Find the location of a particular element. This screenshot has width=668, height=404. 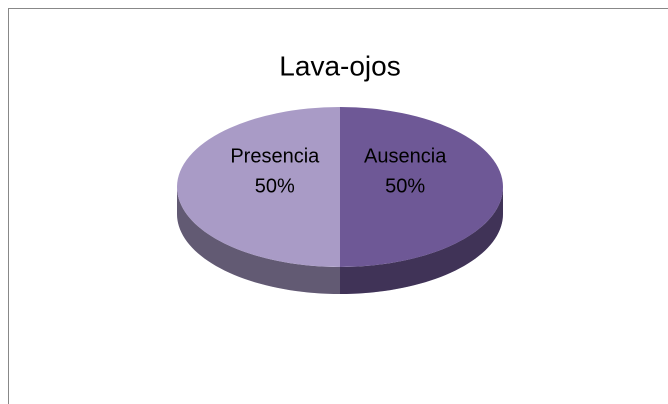

slice-label: Presencia is located at coordinates (275, 156).